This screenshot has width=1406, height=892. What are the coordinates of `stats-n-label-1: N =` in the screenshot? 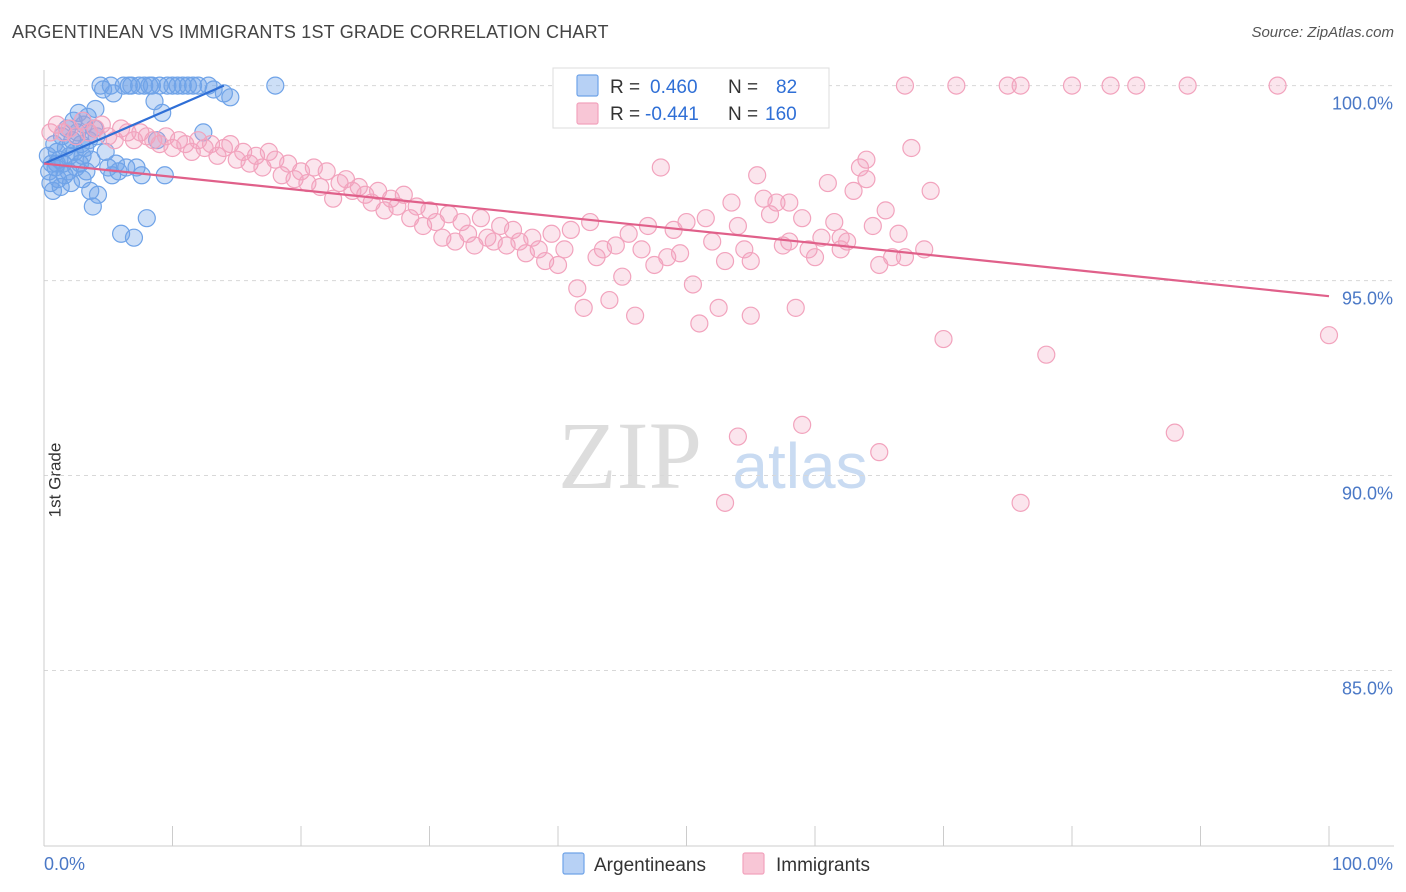 It's located at (743, 87).